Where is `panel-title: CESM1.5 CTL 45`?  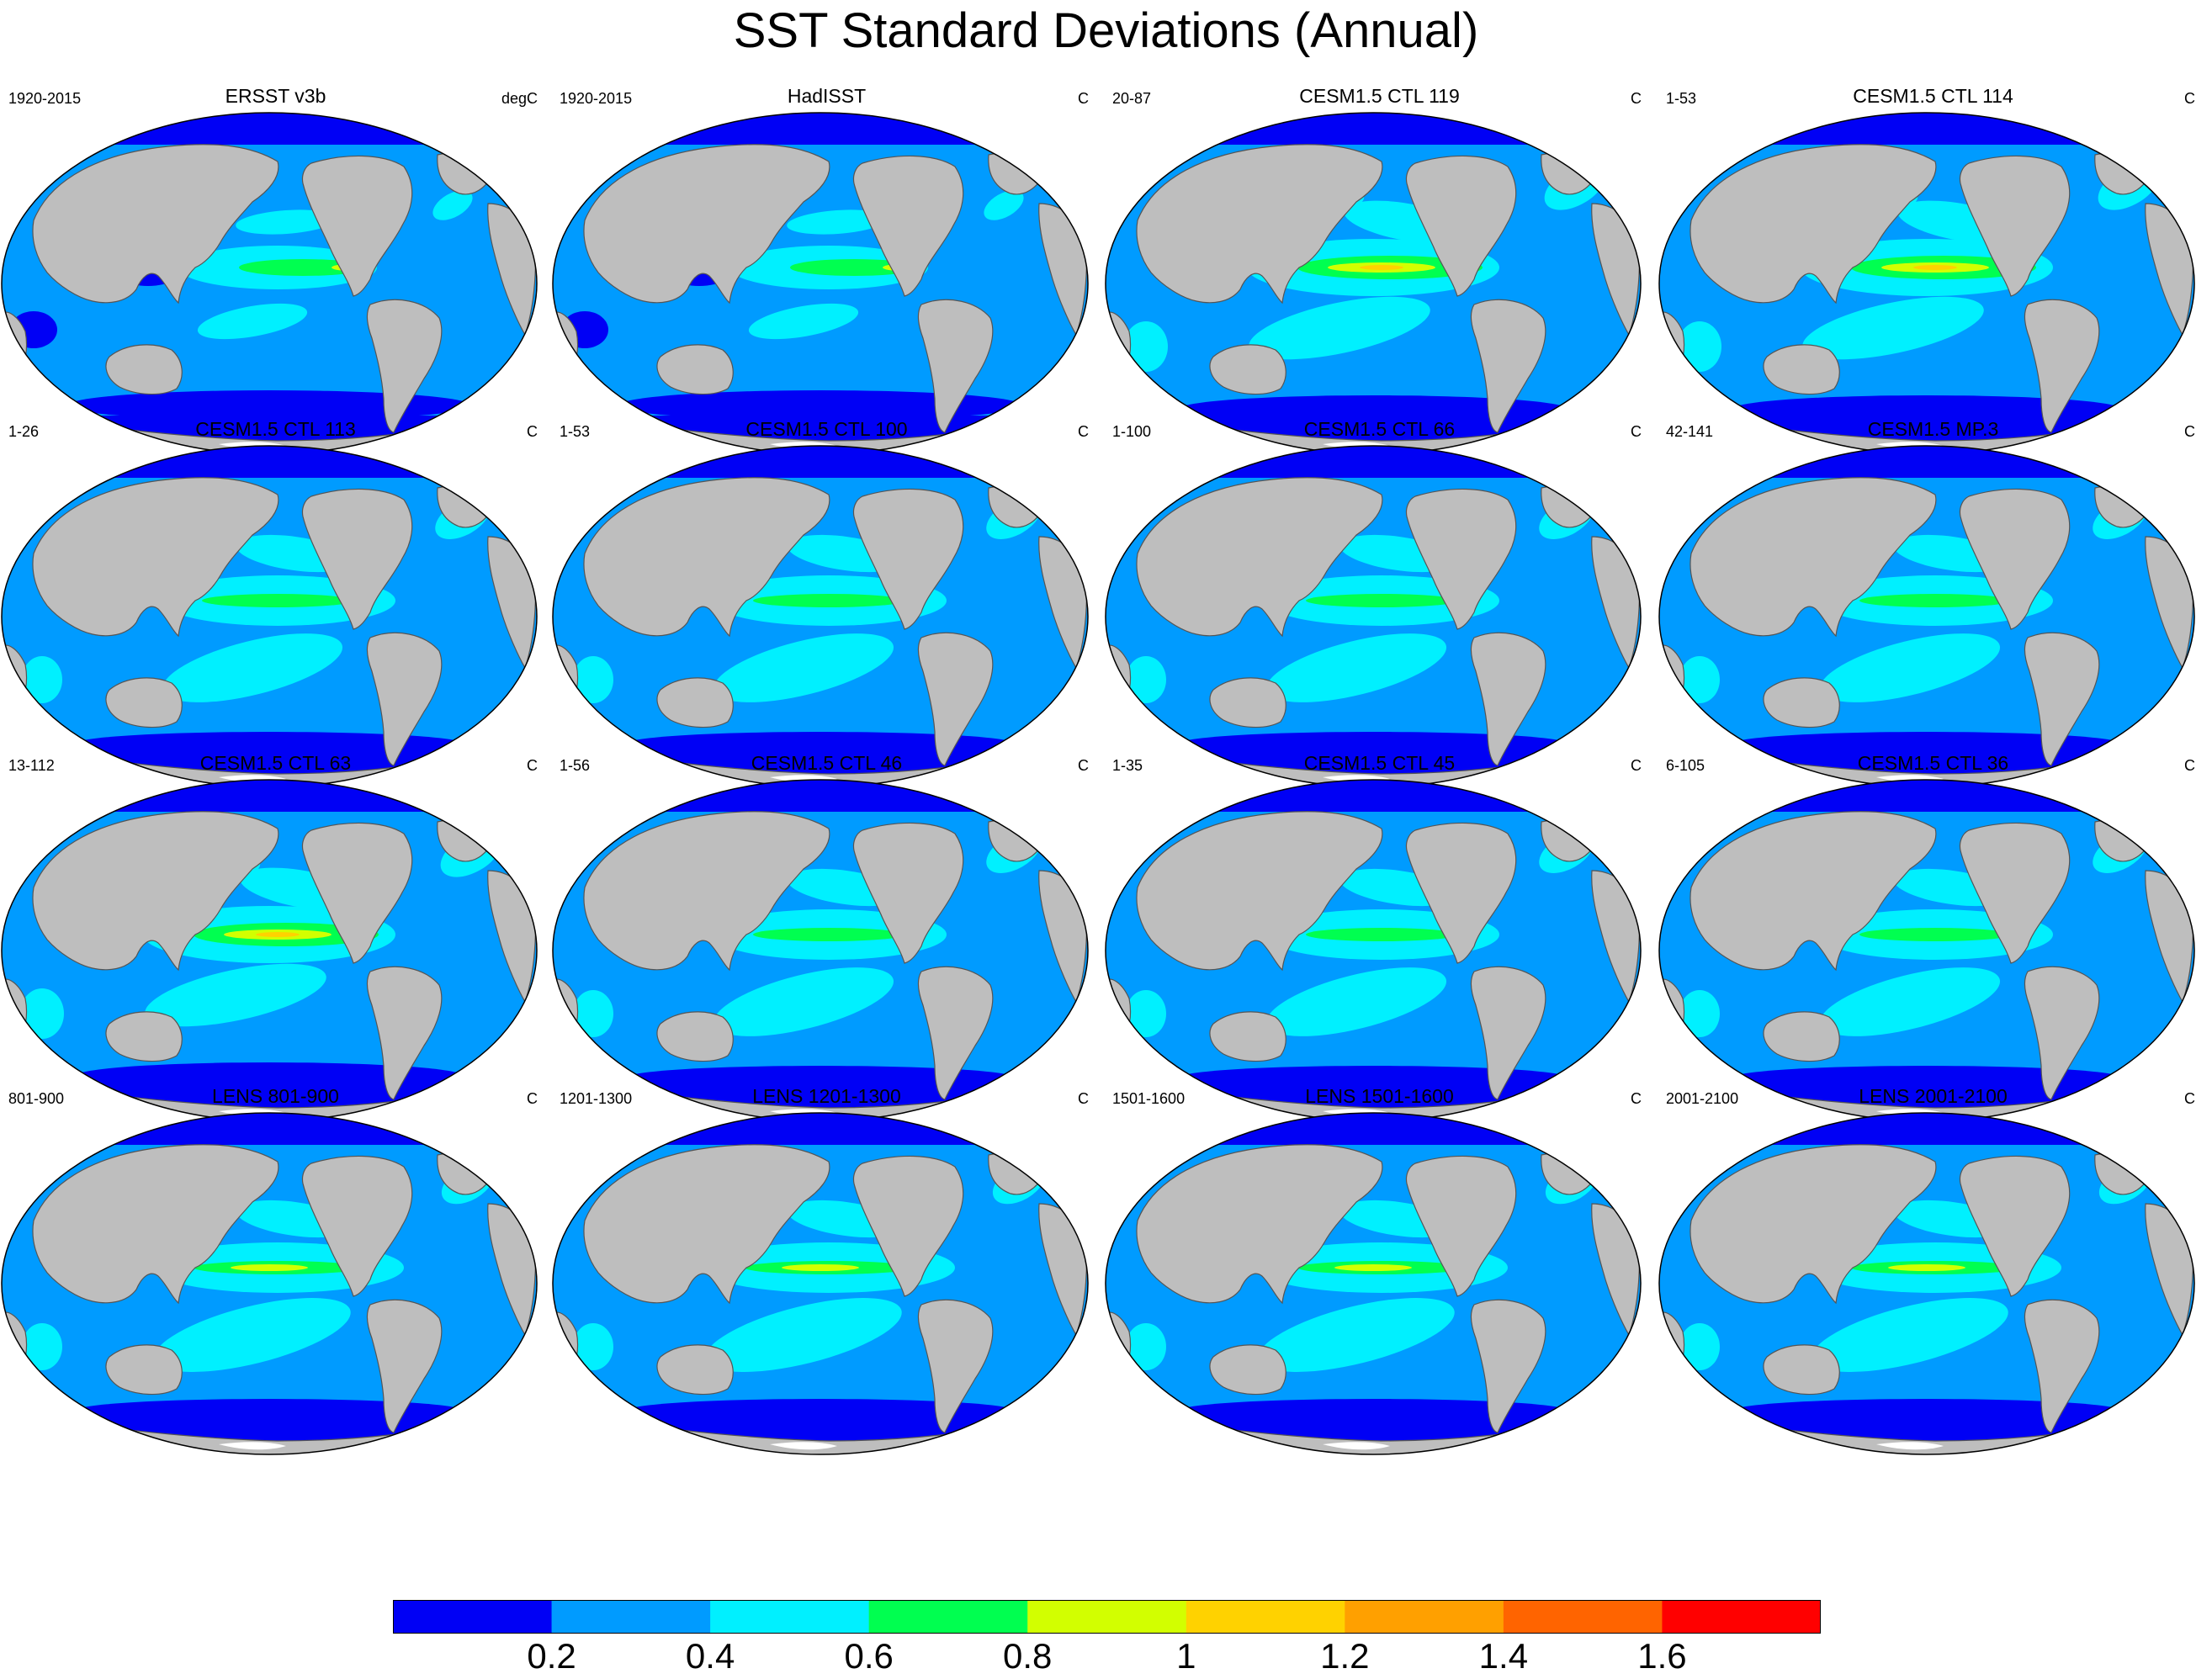
panel-title: CESM1.5 CTL 45 is located at coordinates (1379, 763).